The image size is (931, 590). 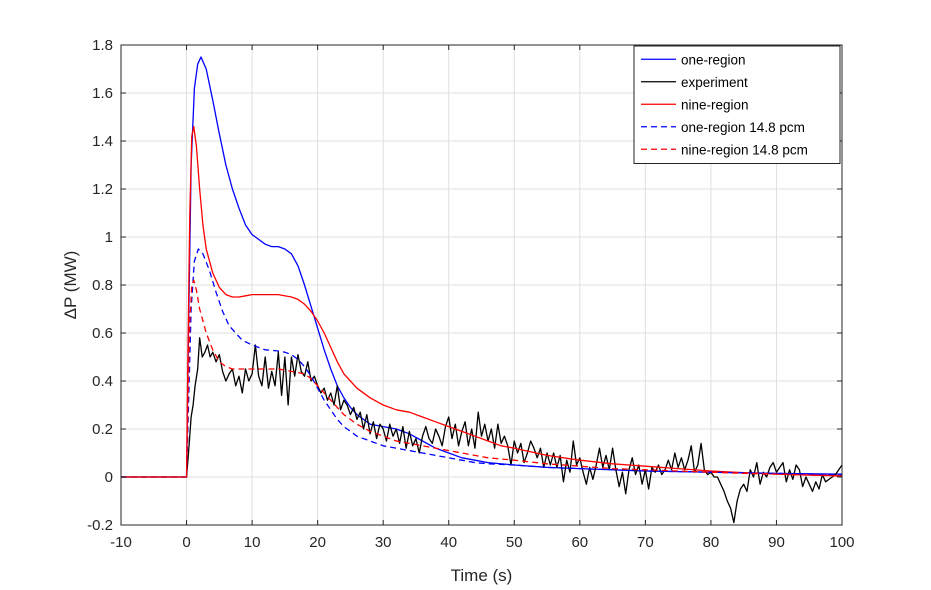 What do you see at coordinates (186, 542) in the screenshot?
I see `x-tick-label: 0` at bounding box center [186, 542].